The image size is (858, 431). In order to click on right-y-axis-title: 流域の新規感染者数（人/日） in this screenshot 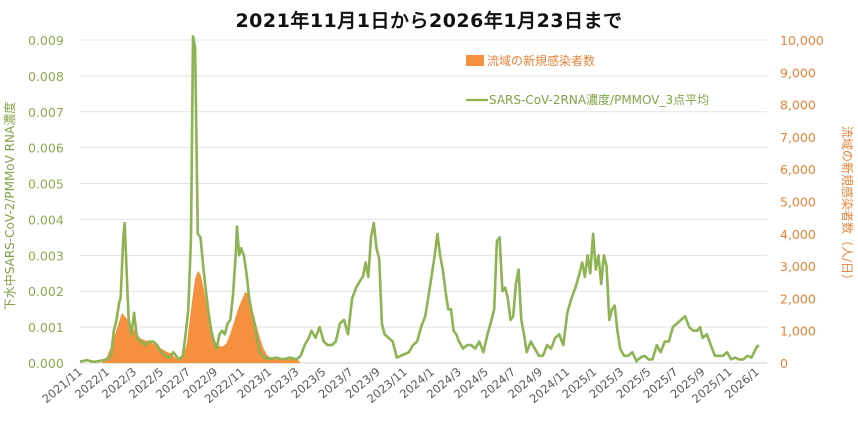, I will do `click(847, 206)`.